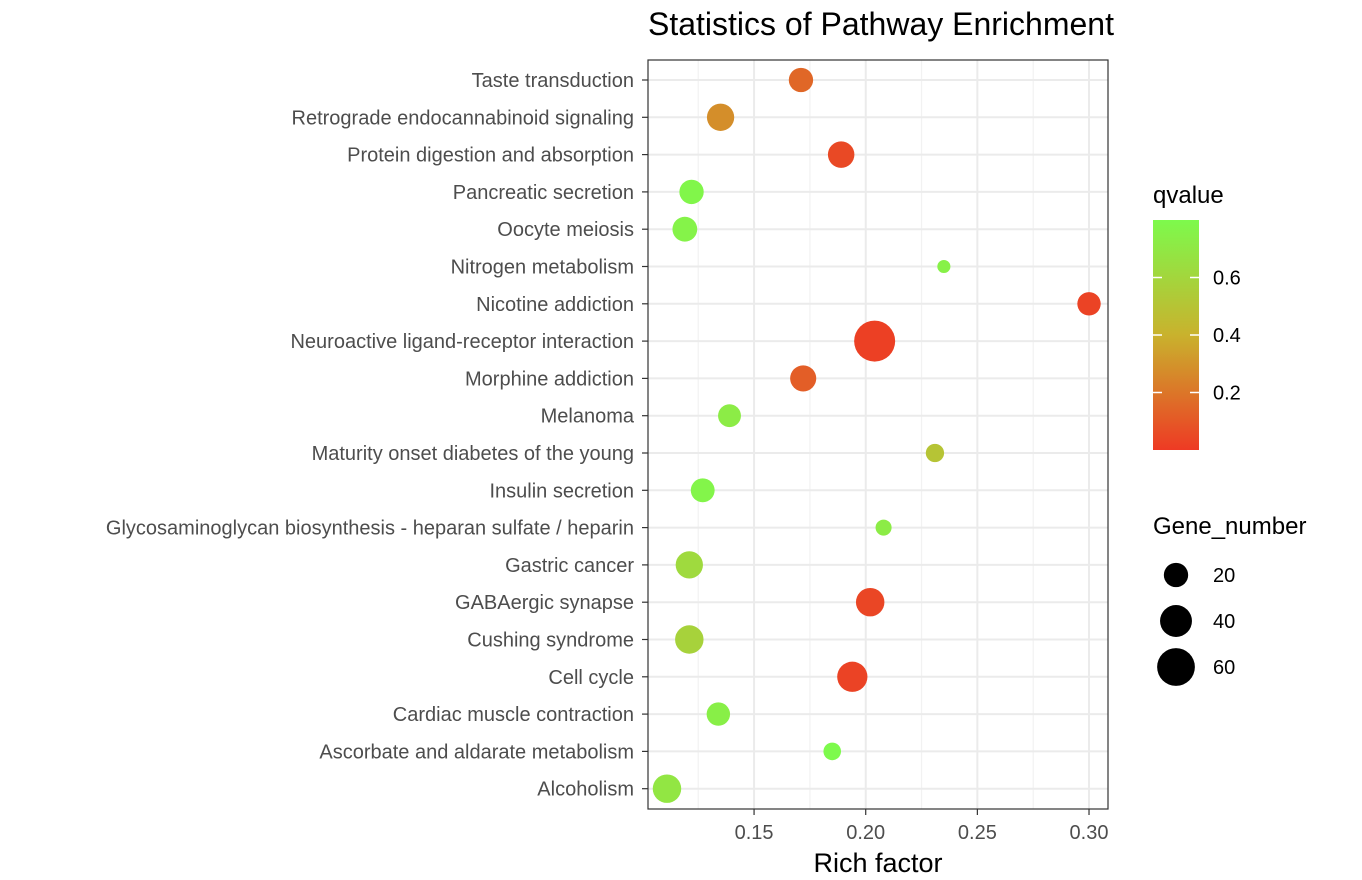 The image size is (1362, 880). I want to click on size-legend-title: Gene_number, so click(1229, 526).